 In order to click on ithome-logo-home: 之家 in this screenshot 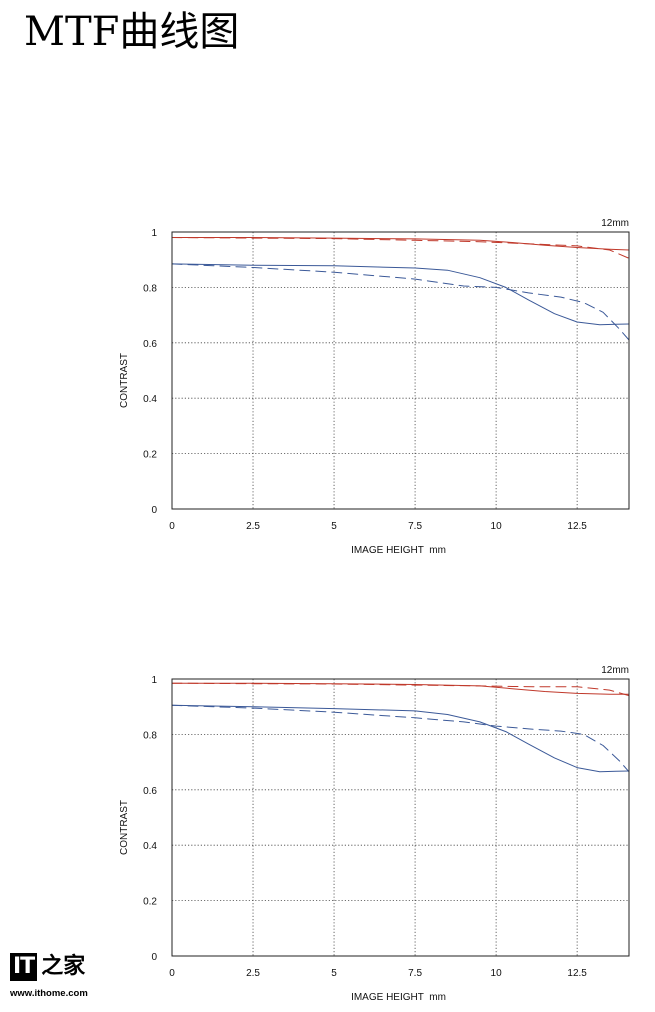, I will do `click(63, 966)`.